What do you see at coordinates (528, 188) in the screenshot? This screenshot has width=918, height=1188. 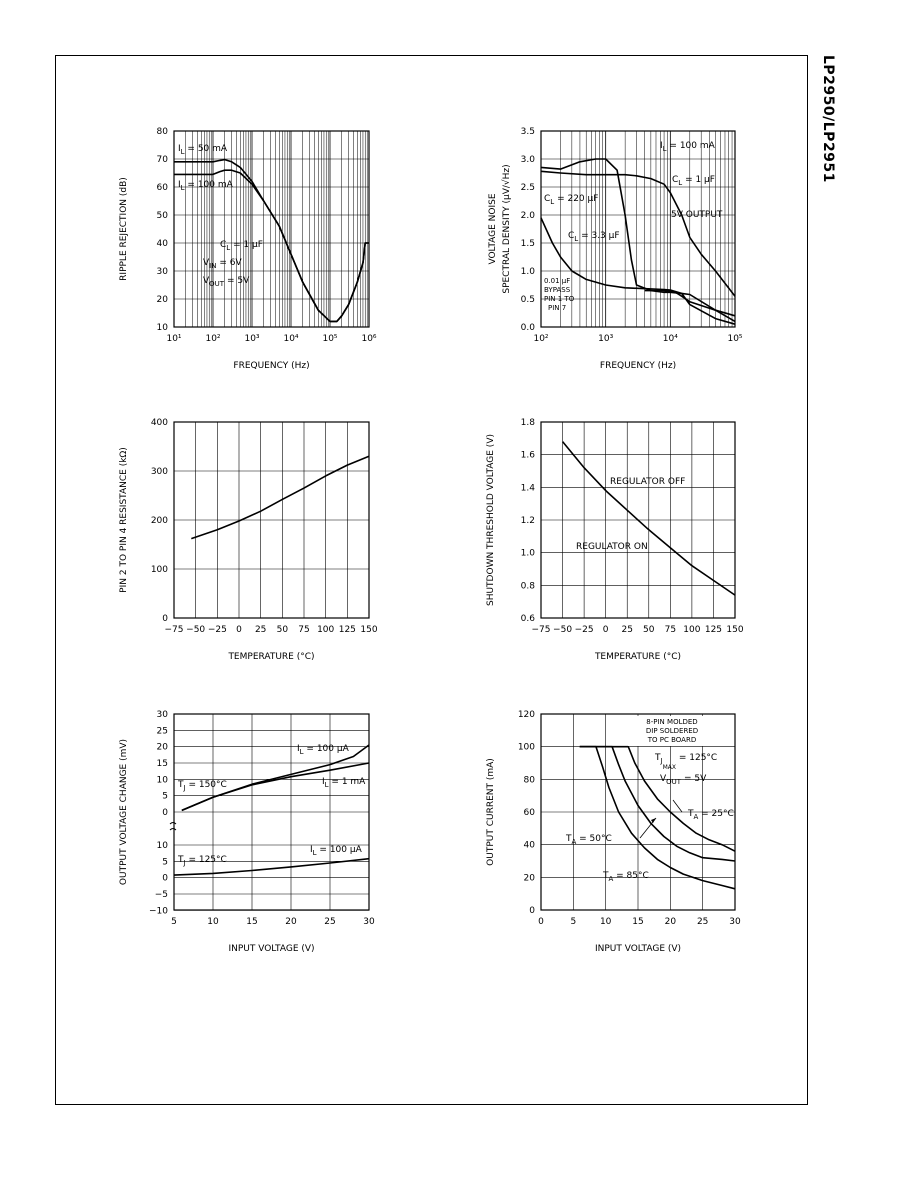 I see `noise-ytick-label: 2.5` at bounding box center [528, 188].